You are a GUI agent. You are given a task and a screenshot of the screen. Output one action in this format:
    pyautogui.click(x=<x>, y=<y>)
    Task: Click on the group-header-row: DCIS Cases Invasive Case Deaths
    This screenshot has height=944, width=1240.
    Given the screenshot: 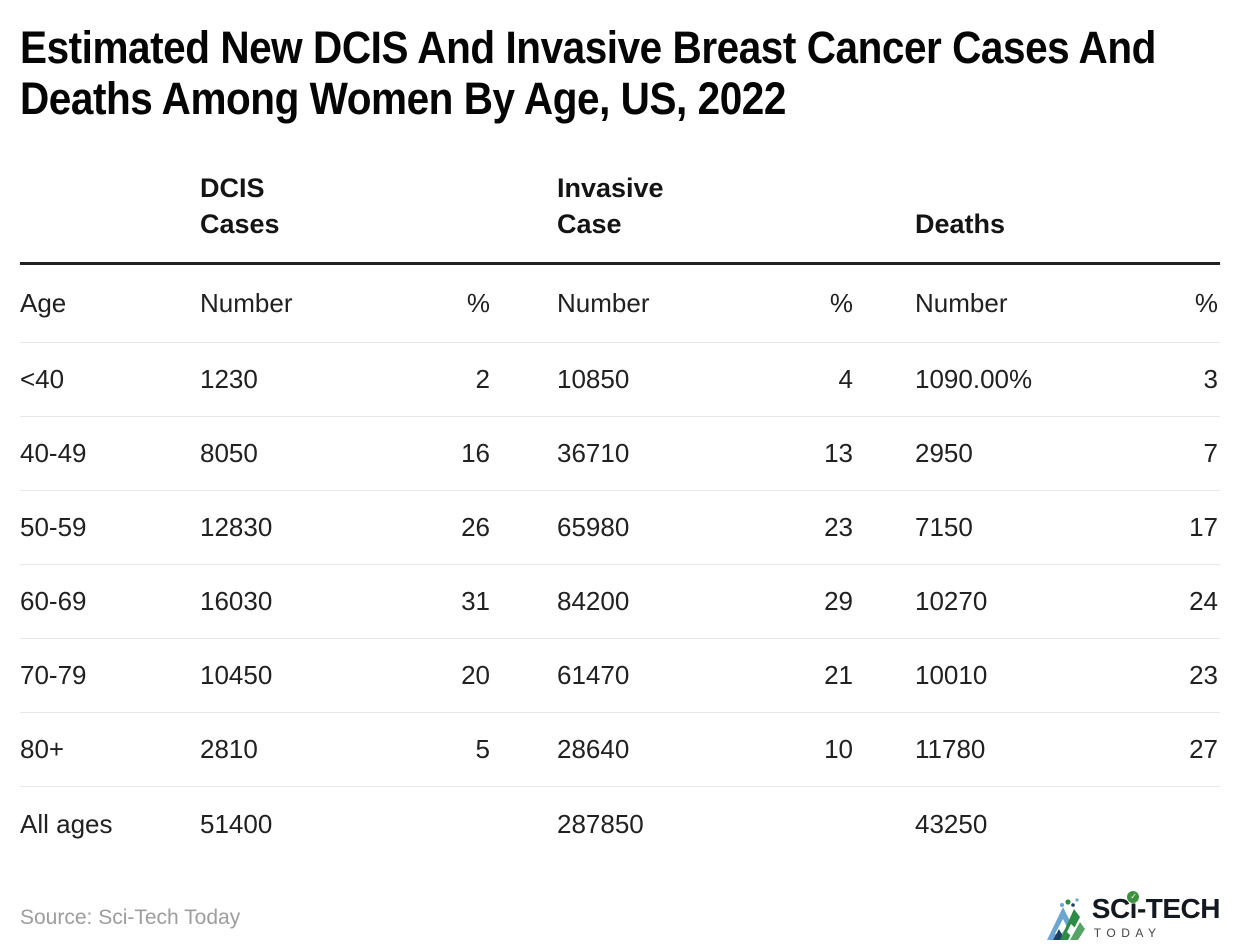 What is the action you would take?
    pyautogui.click(x=620, y=194)
    